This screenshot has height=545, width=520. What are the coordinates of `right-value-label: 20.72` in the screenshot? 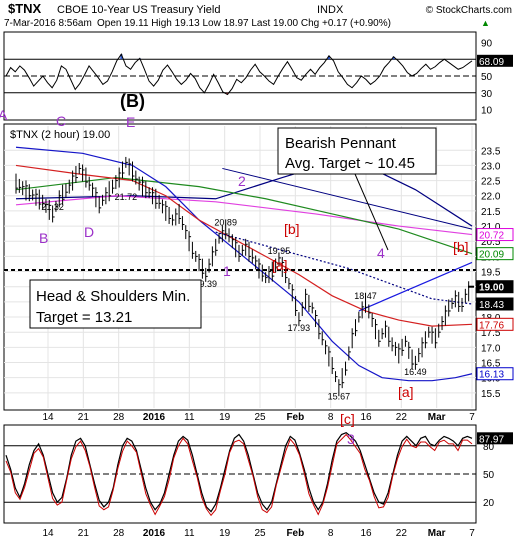 It's located at (491, 236).